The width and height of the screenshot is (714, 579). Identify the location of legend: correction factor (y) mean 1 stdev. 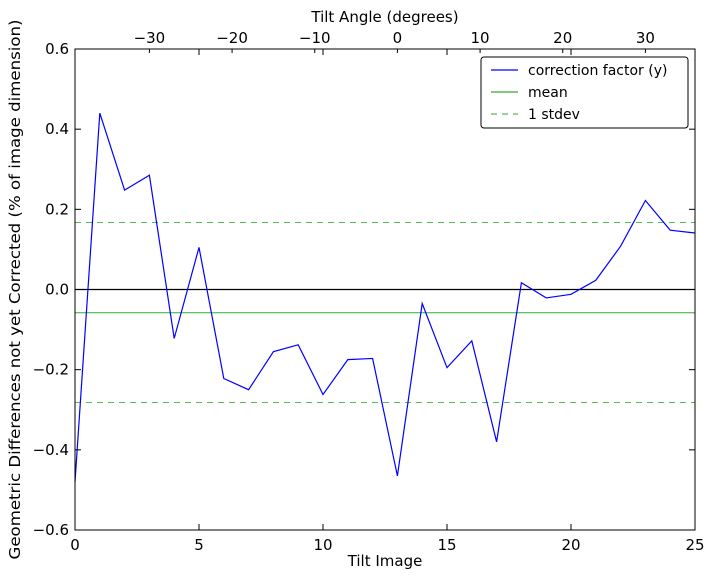
(584, 92).